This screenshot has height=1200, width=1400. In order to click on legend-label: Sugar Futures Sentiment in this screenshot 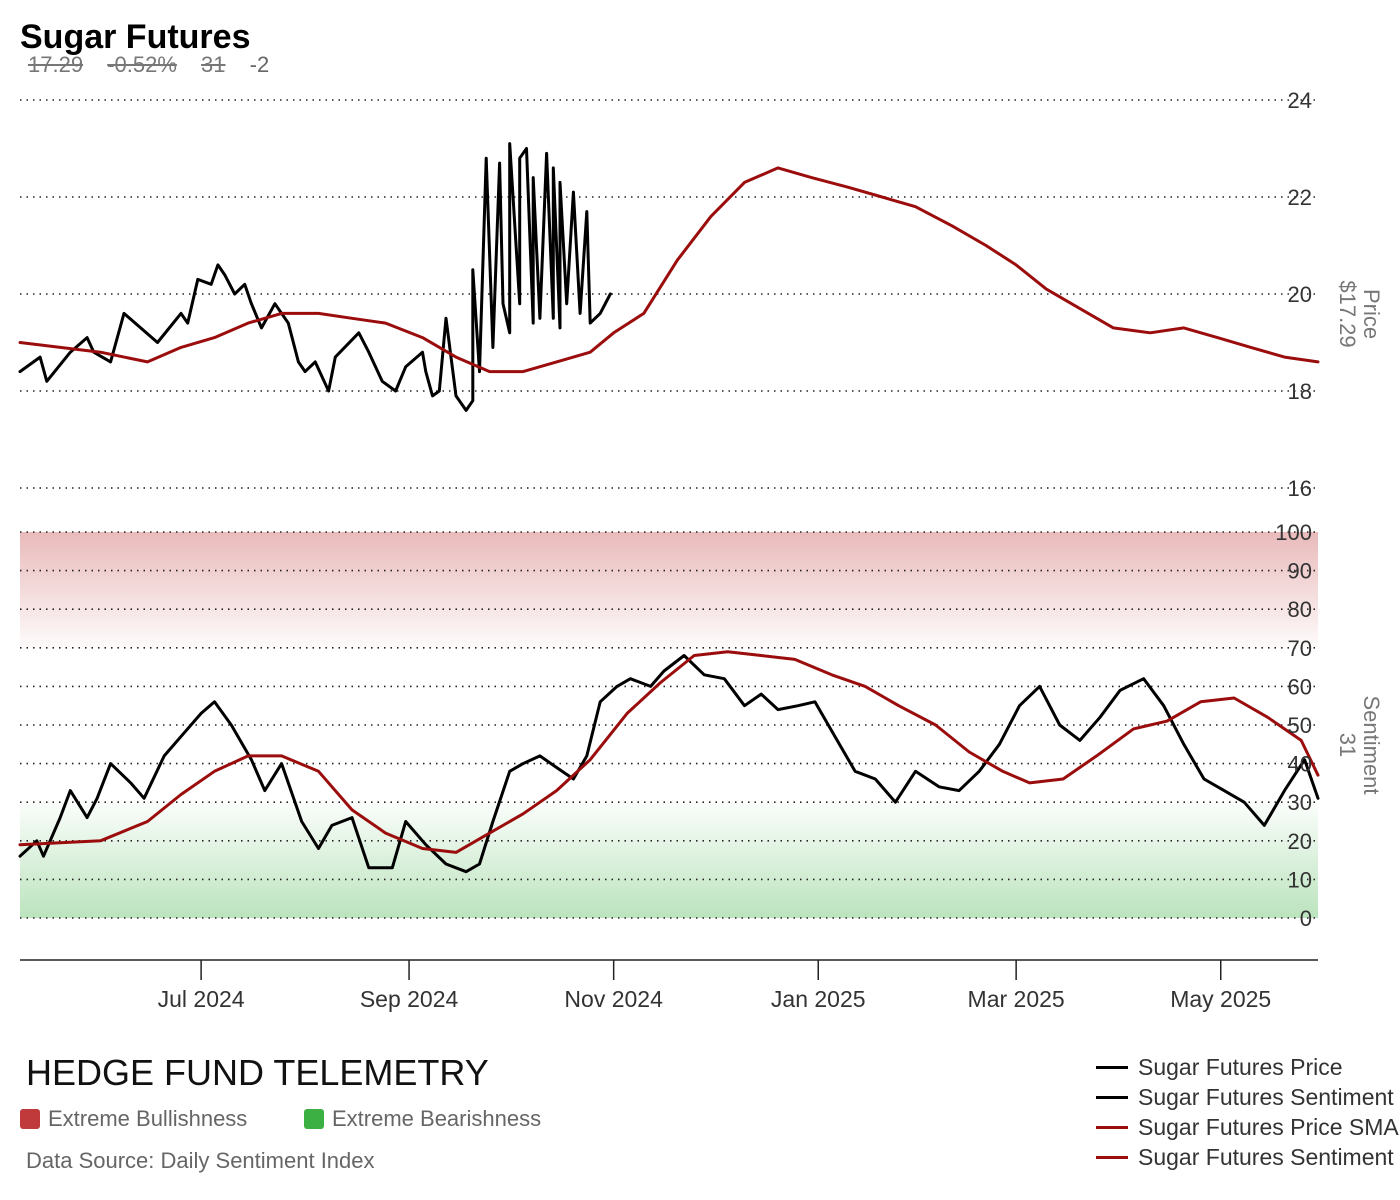, I will do `click(1266, 1096)`.